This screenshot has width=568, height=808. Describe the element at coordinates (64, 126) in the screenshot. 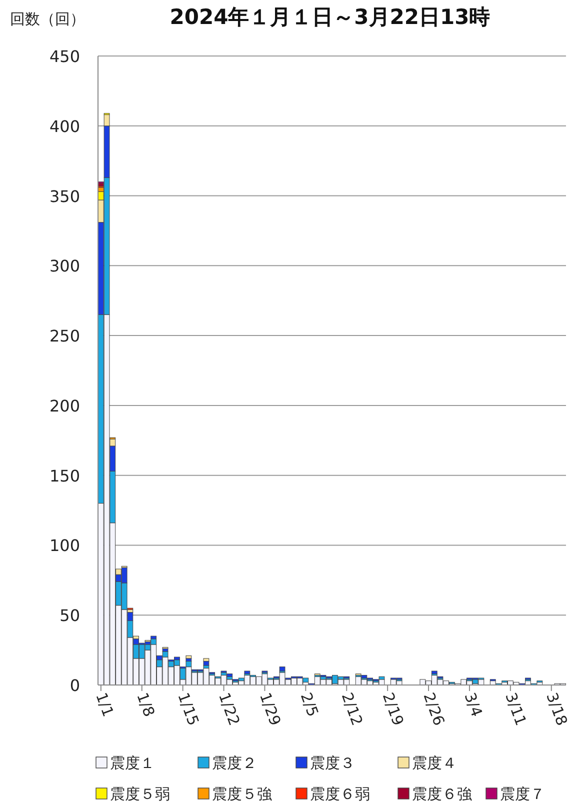

I see `y-tick-label: 400` at that location.